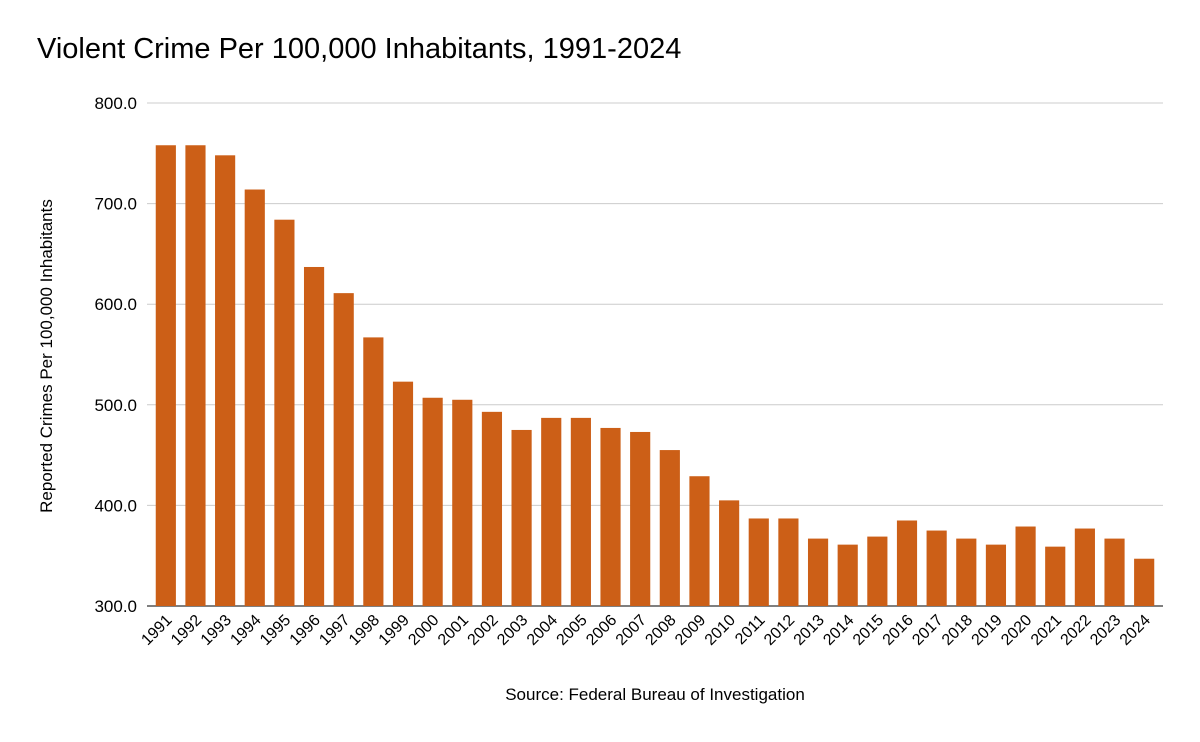 This screenshot has width=1200, height=742. What do you see at coordinates (542, 630) in the screenshot?
I see `x-tick-label: 2004` at bounding box center [542, 630].